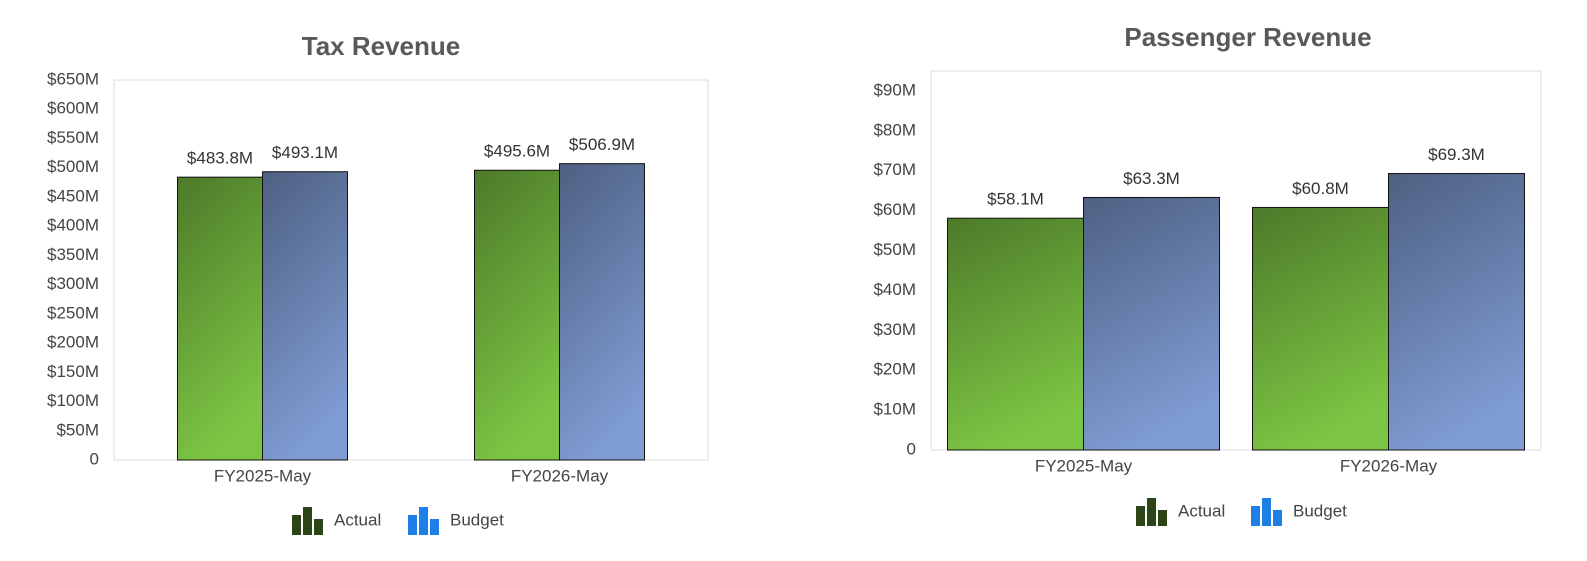  Describe the element at coordinates (73, 342) in the screenshot. I see `y-tick-label: $200M` at that location.